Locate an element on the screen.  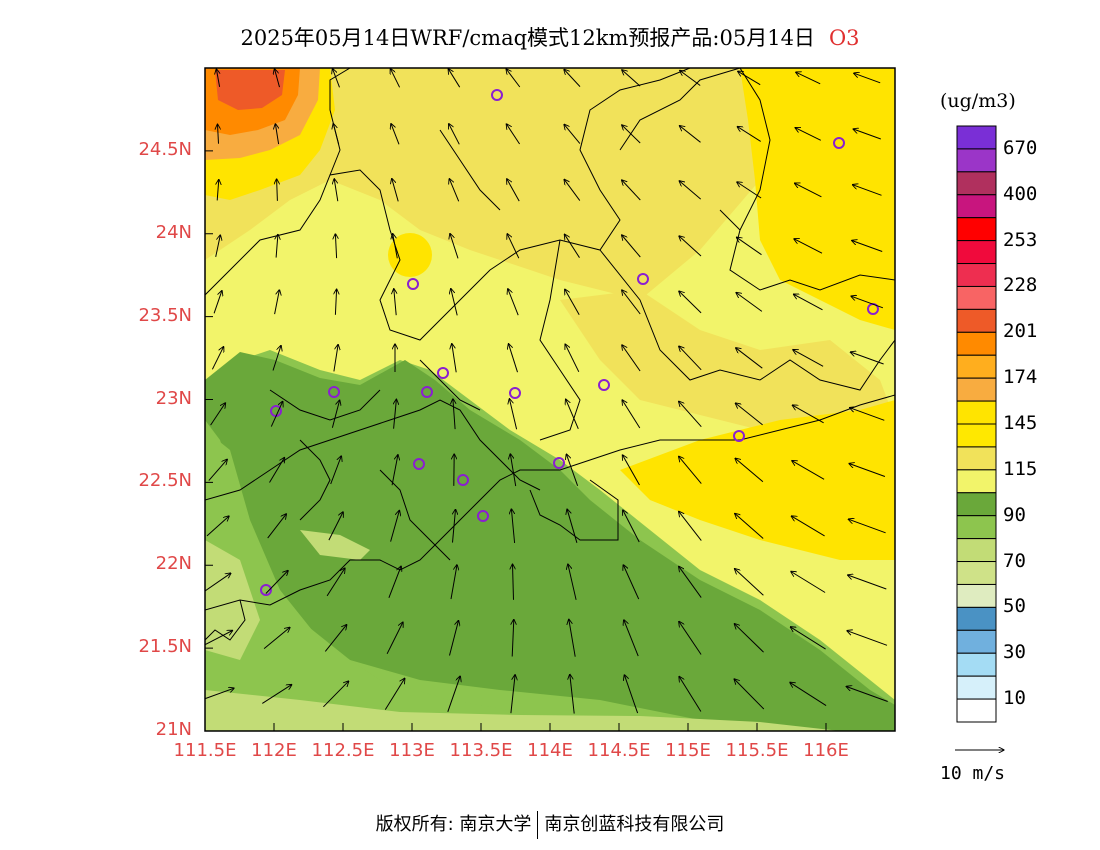
latitude-label: 21N is located at coordinates (173, 729).